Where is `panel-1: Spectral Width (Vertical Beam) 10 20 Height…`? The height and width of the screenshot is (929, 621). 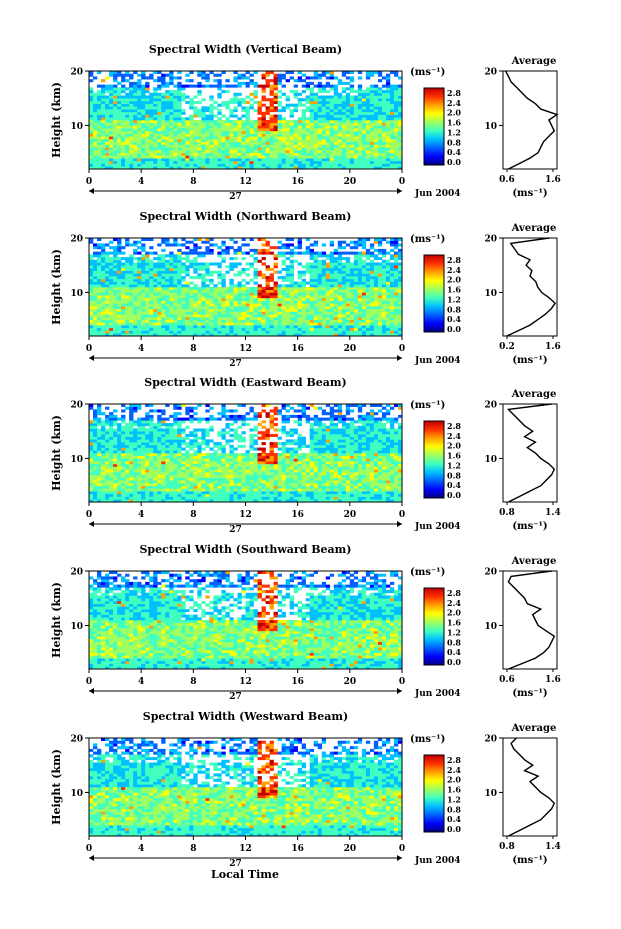
panel-1: Spectral Width (Vertical Beam) 10 20 Height… is located at coordinates (305, 122).